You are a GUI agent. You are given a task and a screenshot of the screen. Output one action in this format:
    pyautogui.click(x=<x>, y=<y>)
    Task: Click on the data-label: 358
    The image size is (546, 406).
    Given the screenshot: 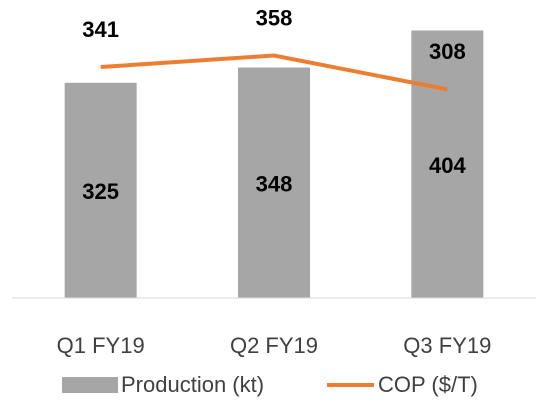 What is the action you would take?
    pyautogui.click(x=274, y=17)
    